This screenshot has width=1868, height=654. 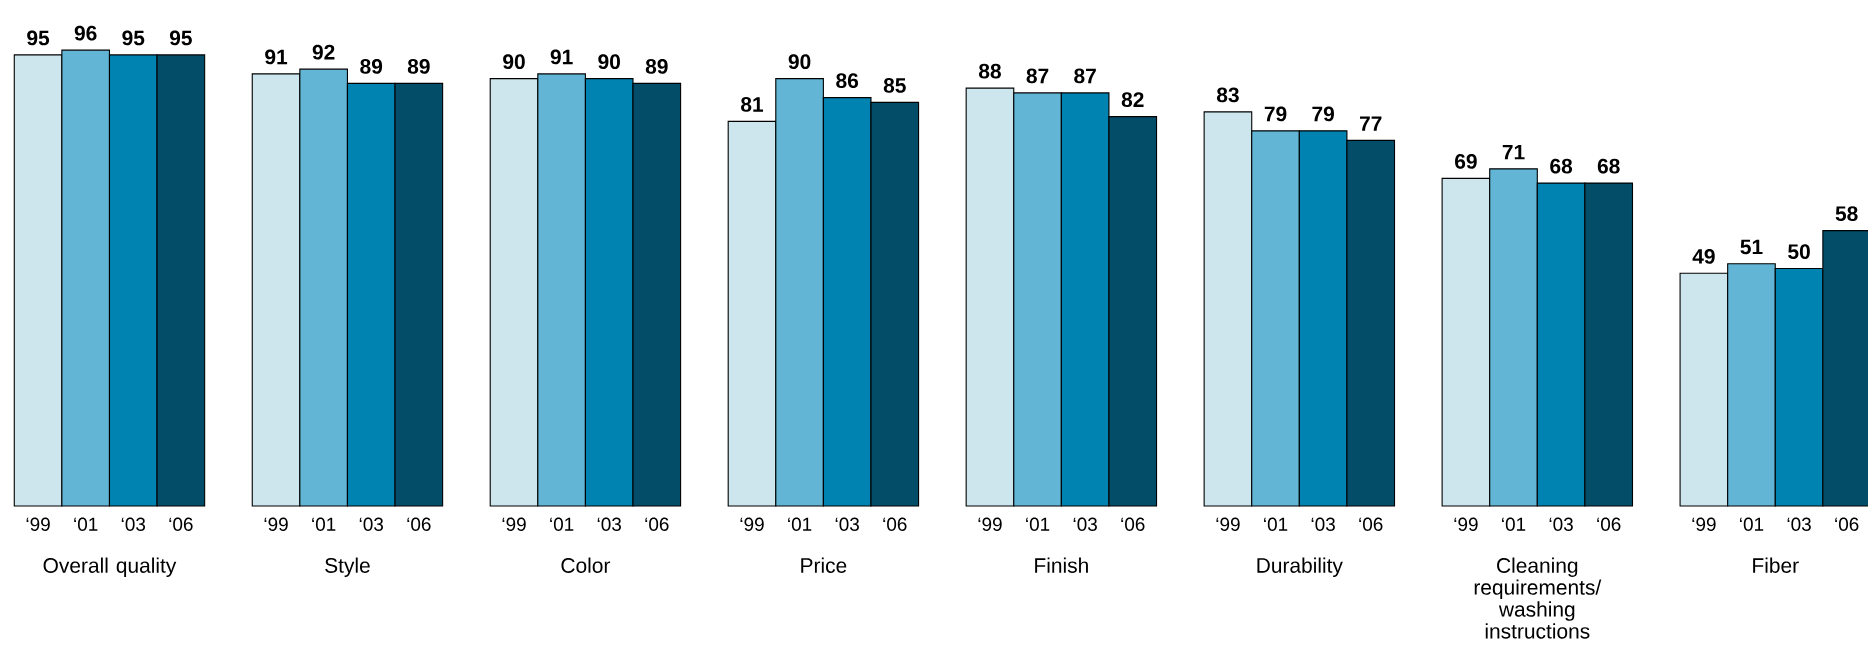 I want to click on series-label: ‘03, so click(x=133, y=524).